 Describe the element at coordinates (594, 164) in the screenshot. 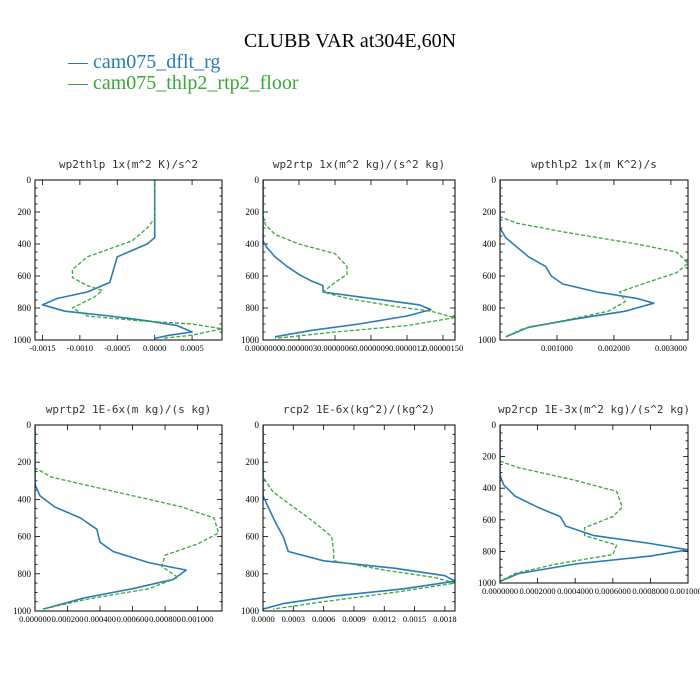

I see `panel-2-title: wpthlp2 1x(m K^2)/s` at that location.